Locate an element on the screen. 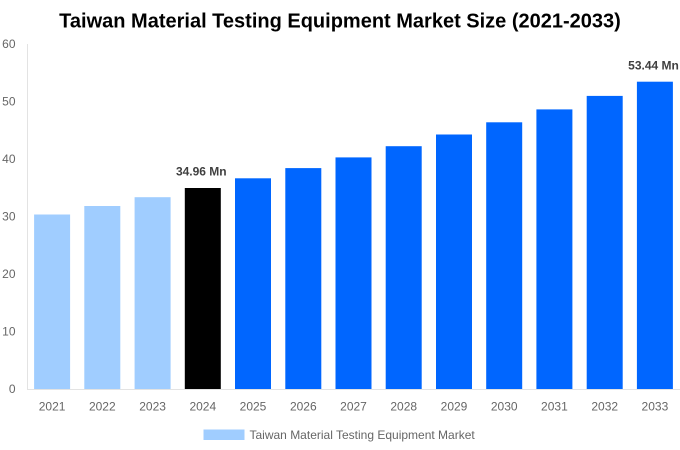 This screenshot has width=680, height=450. svg-text: 2021 is located at coordinates (52, 407).